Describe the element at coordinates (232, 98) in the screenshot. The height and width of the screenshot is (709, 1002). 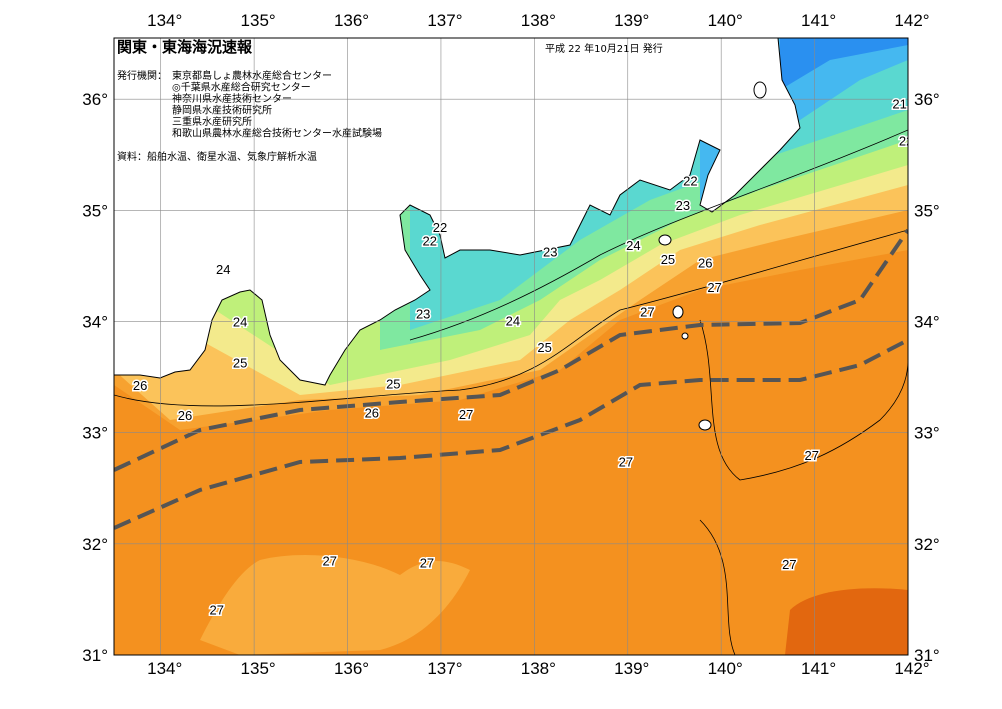
I see `issuer: 神奈川県水産技術センター` at that location.